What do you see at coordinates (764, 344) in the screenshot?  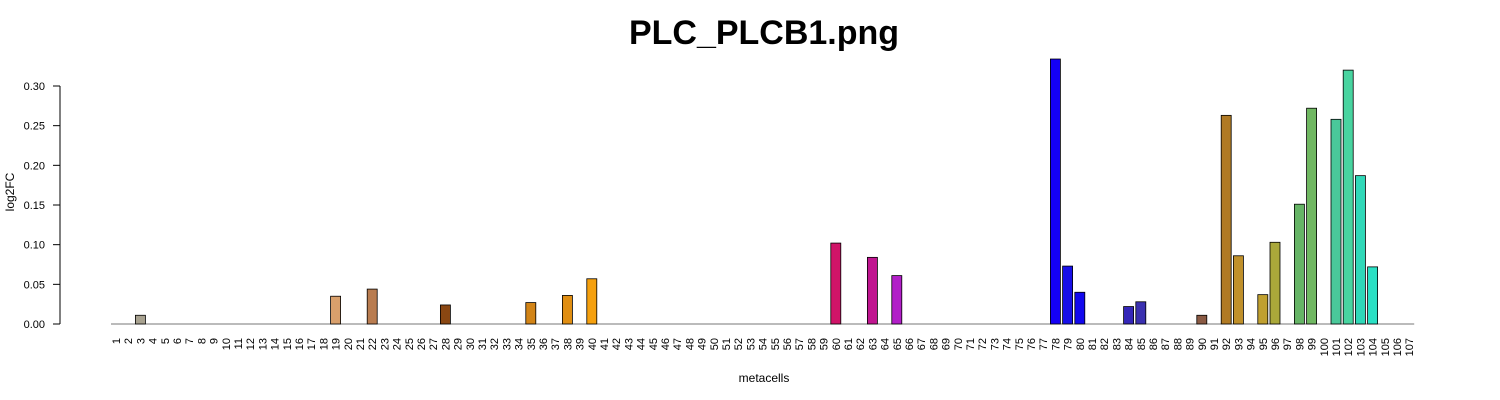 I see `x-tick-label: 54` at bounding box center [764, 344].